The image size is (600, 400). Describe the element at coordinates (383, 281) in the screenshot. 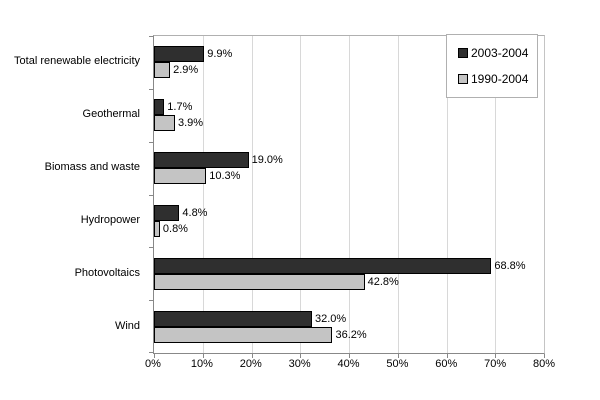

I see `bar-value-label: 42.8%` at that location.